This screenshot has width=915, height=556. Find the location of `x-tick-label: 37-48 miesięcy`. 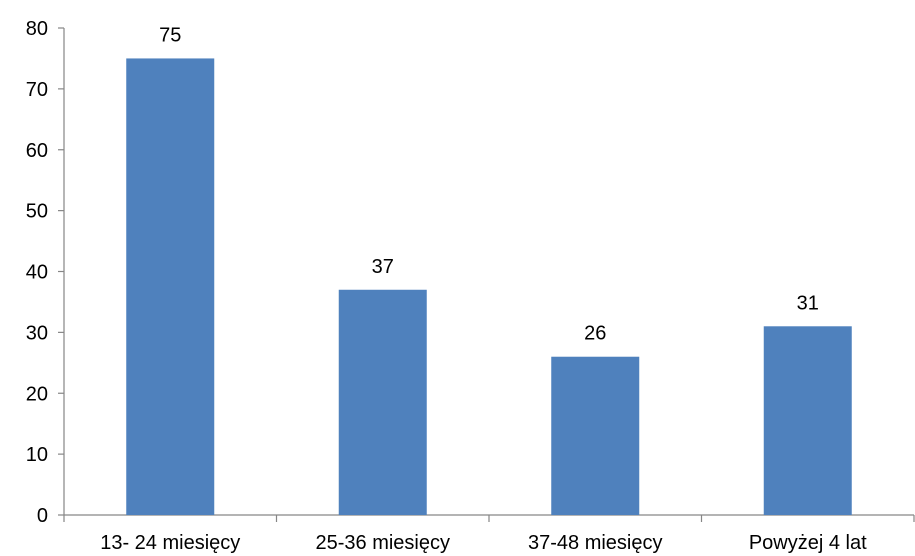

x-tick-label: 37-48 miesięcy is located at coordinates (595, 543).